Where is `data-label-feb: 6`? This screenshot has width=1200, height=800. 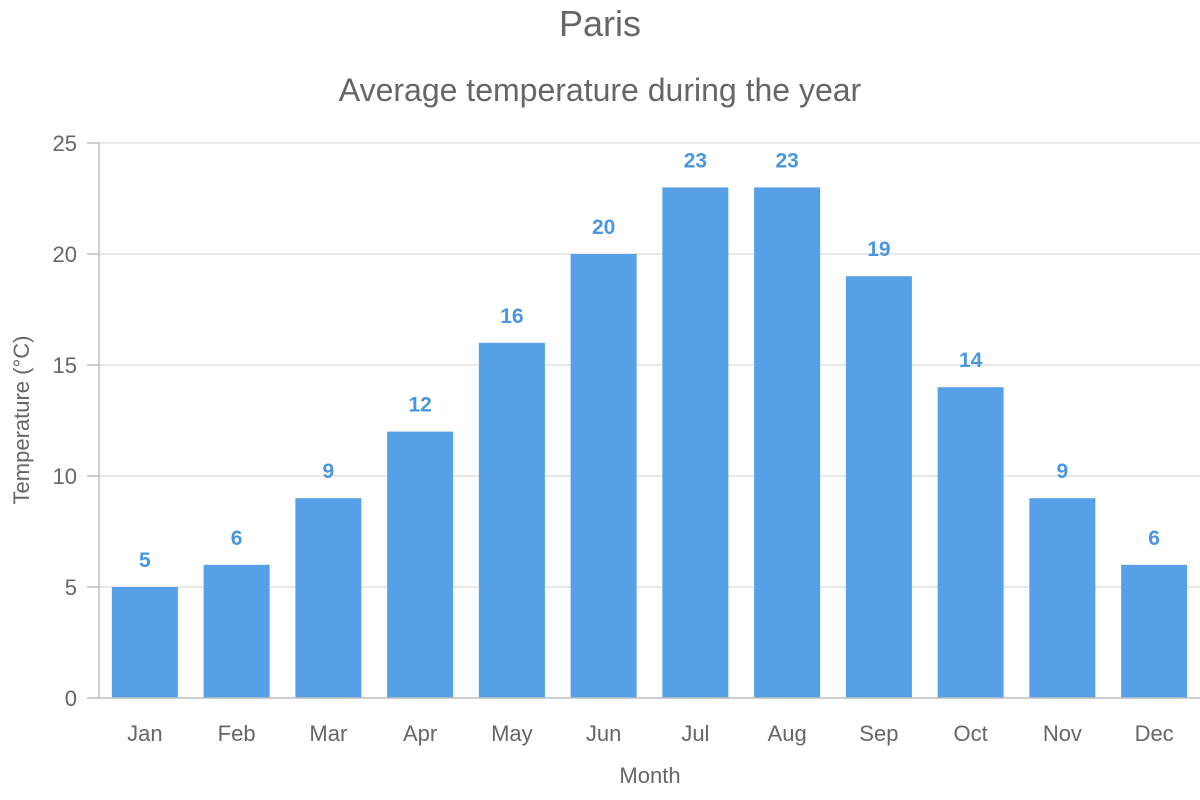
data-label-feb: 6 is located at coordinates (237, 538).